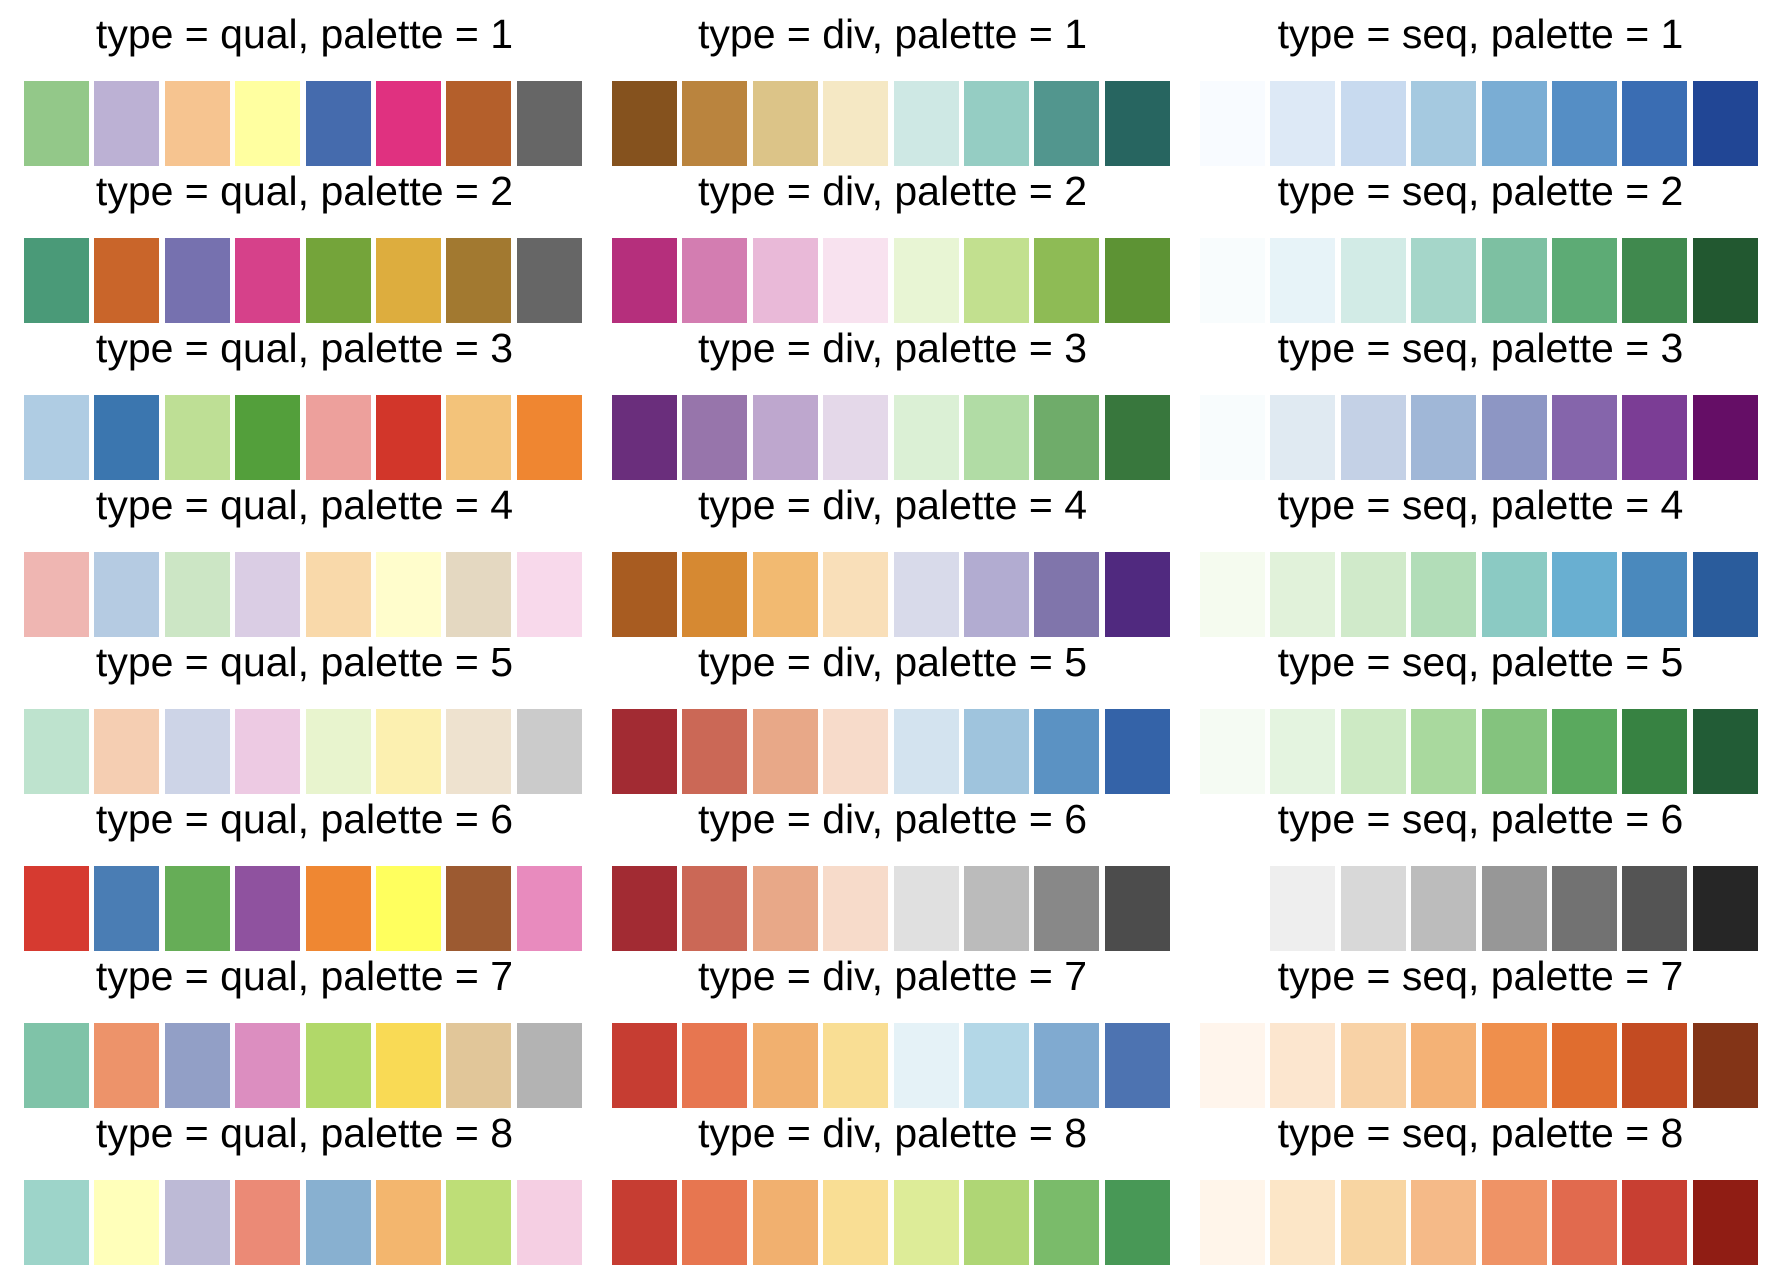 This screenshot has width=1770, height=1282. What do you see at coordinates (892, 976) in the screenshot?
I see `panel-title: type = div, palette = 7` at bounding box center [892, 976].